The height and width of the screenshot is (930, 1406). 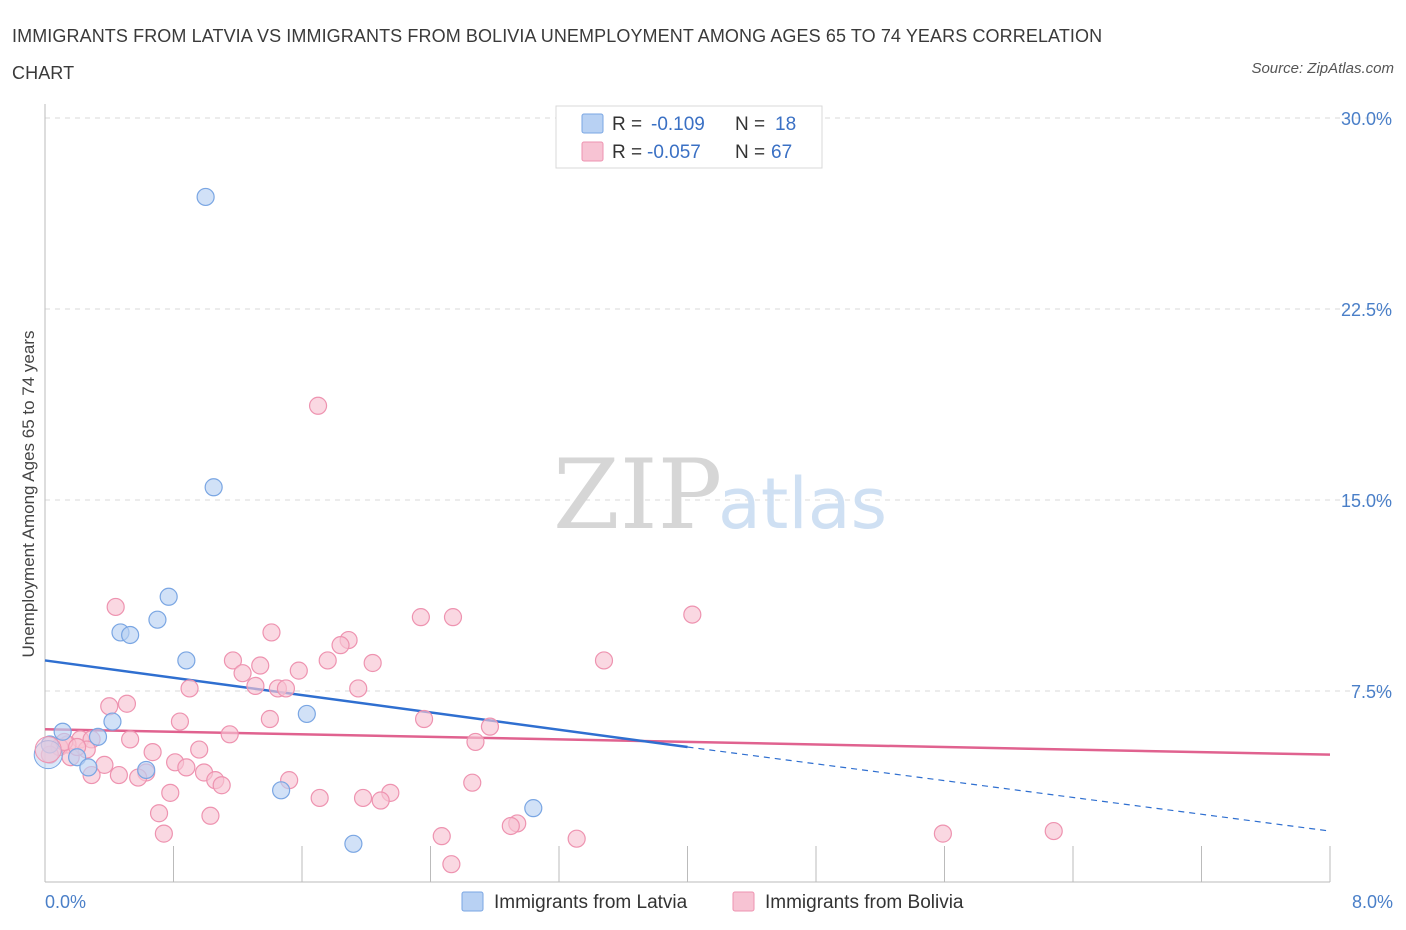 What do you see at coordinates (1009, 789) in the screenshot?
I see `latvia-trend-extension` at bounding box center [1009, 789].